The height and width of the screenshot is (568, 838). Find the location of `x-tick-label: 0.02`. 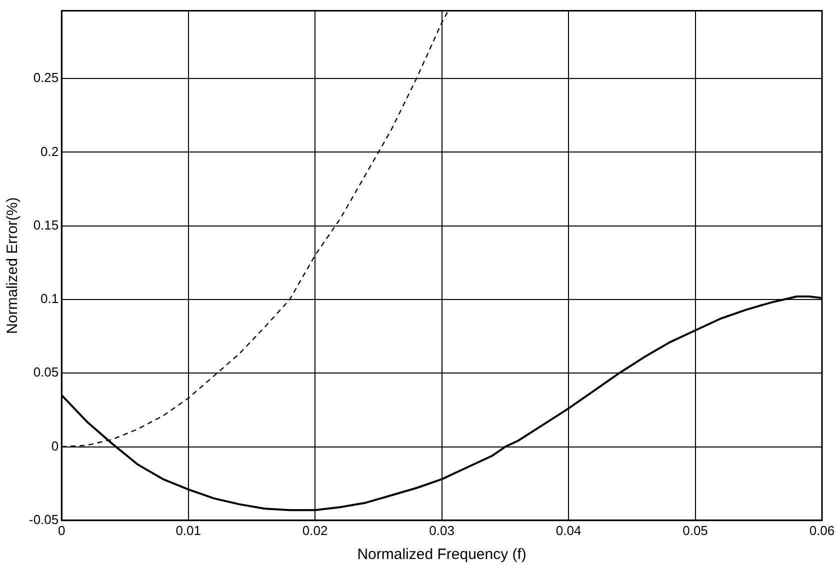

x-tick-label: 0.02 is located at coordinates (315, 530).